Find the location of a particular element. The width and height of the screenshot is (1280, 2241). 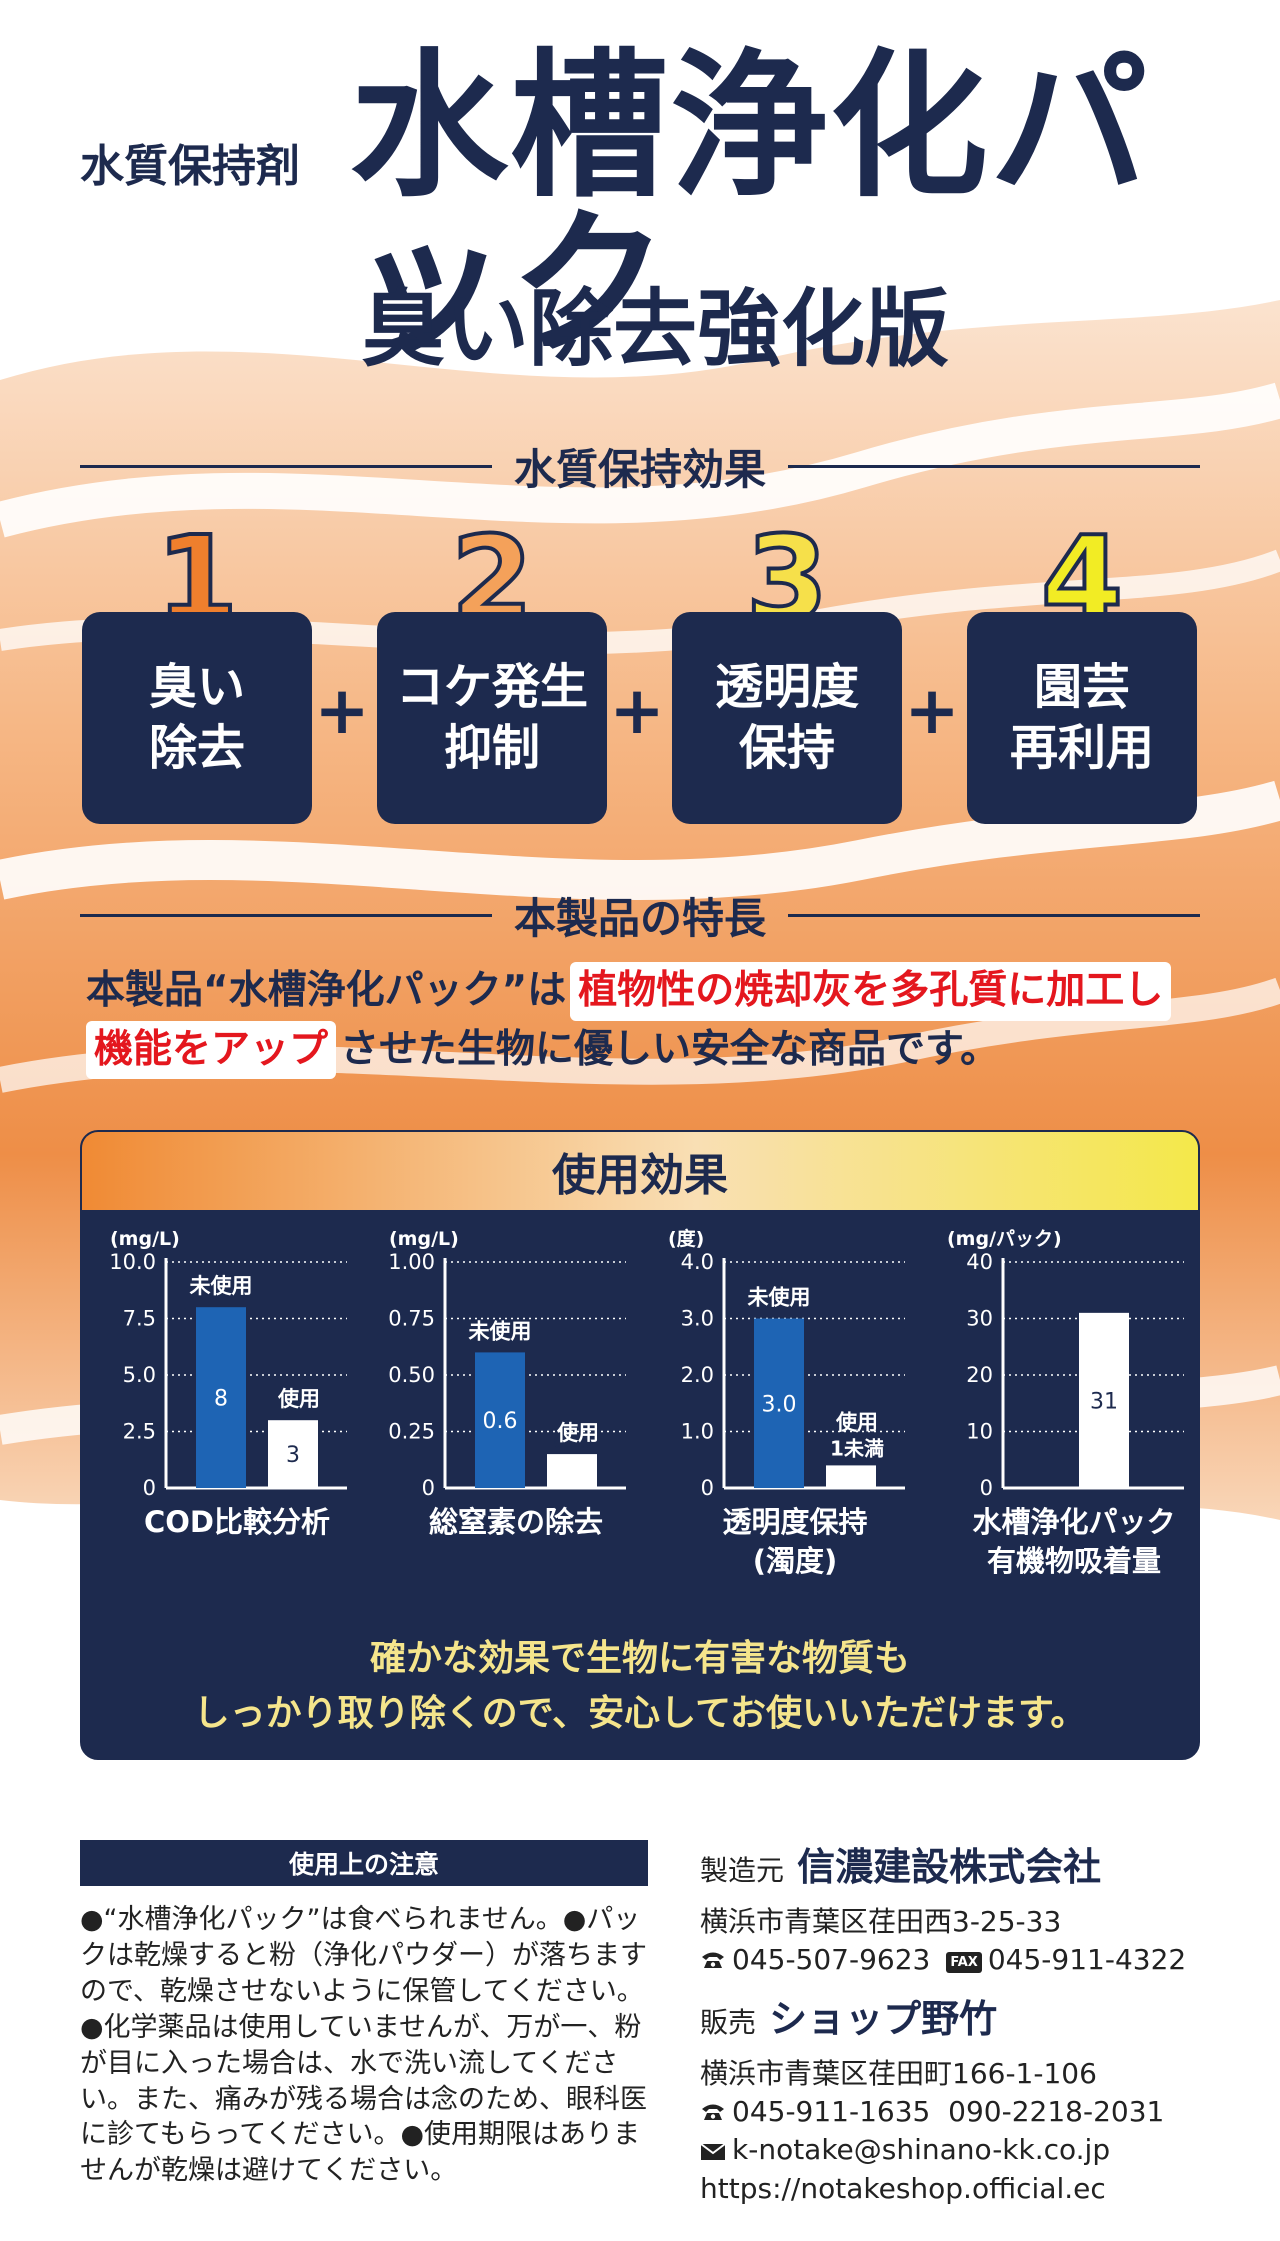

chart-data-label: 0.15 is located at coordinates (572, 1443).